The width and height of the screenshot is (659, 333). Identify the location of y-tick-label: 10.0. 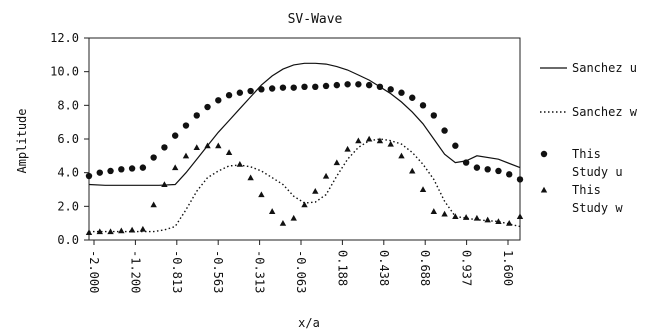
(64, 72).